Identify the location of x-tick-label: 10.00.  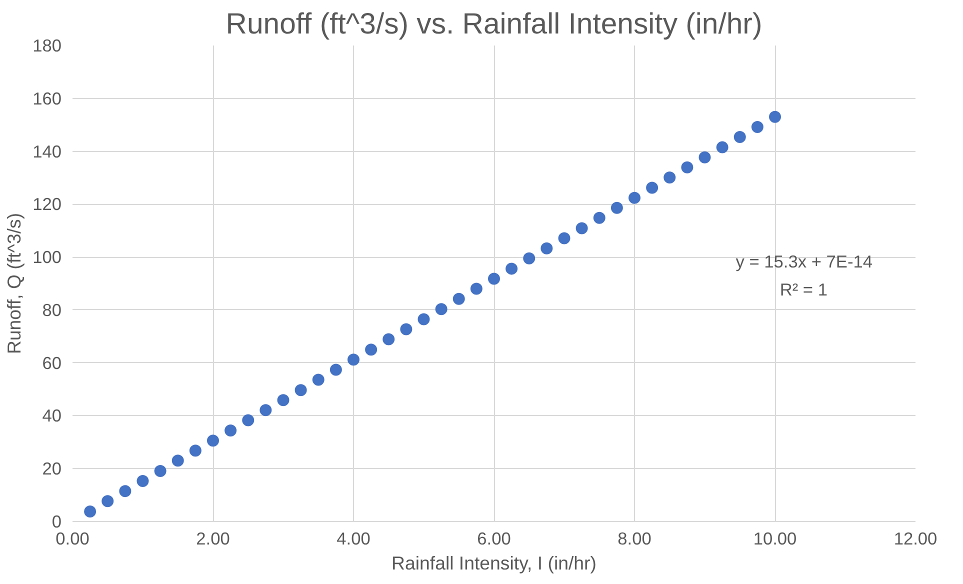
(775, 538).